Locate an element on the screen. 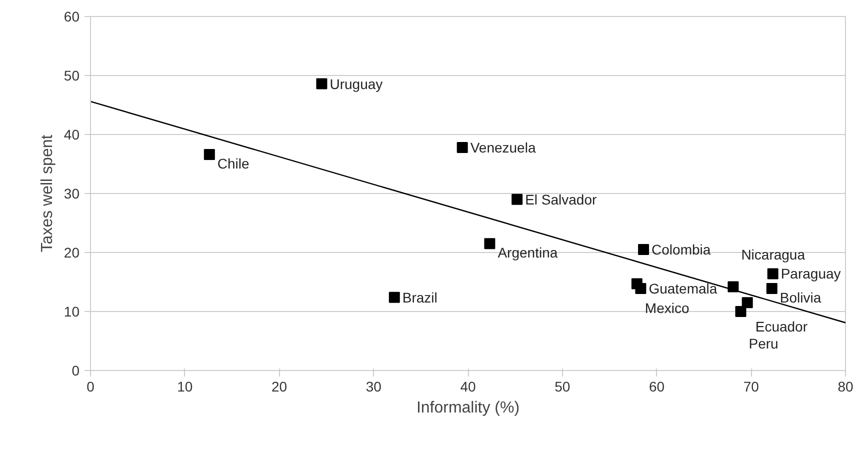 The image size is (856, 449). x-tick-label: 10 is located at coordinates (185, 386).